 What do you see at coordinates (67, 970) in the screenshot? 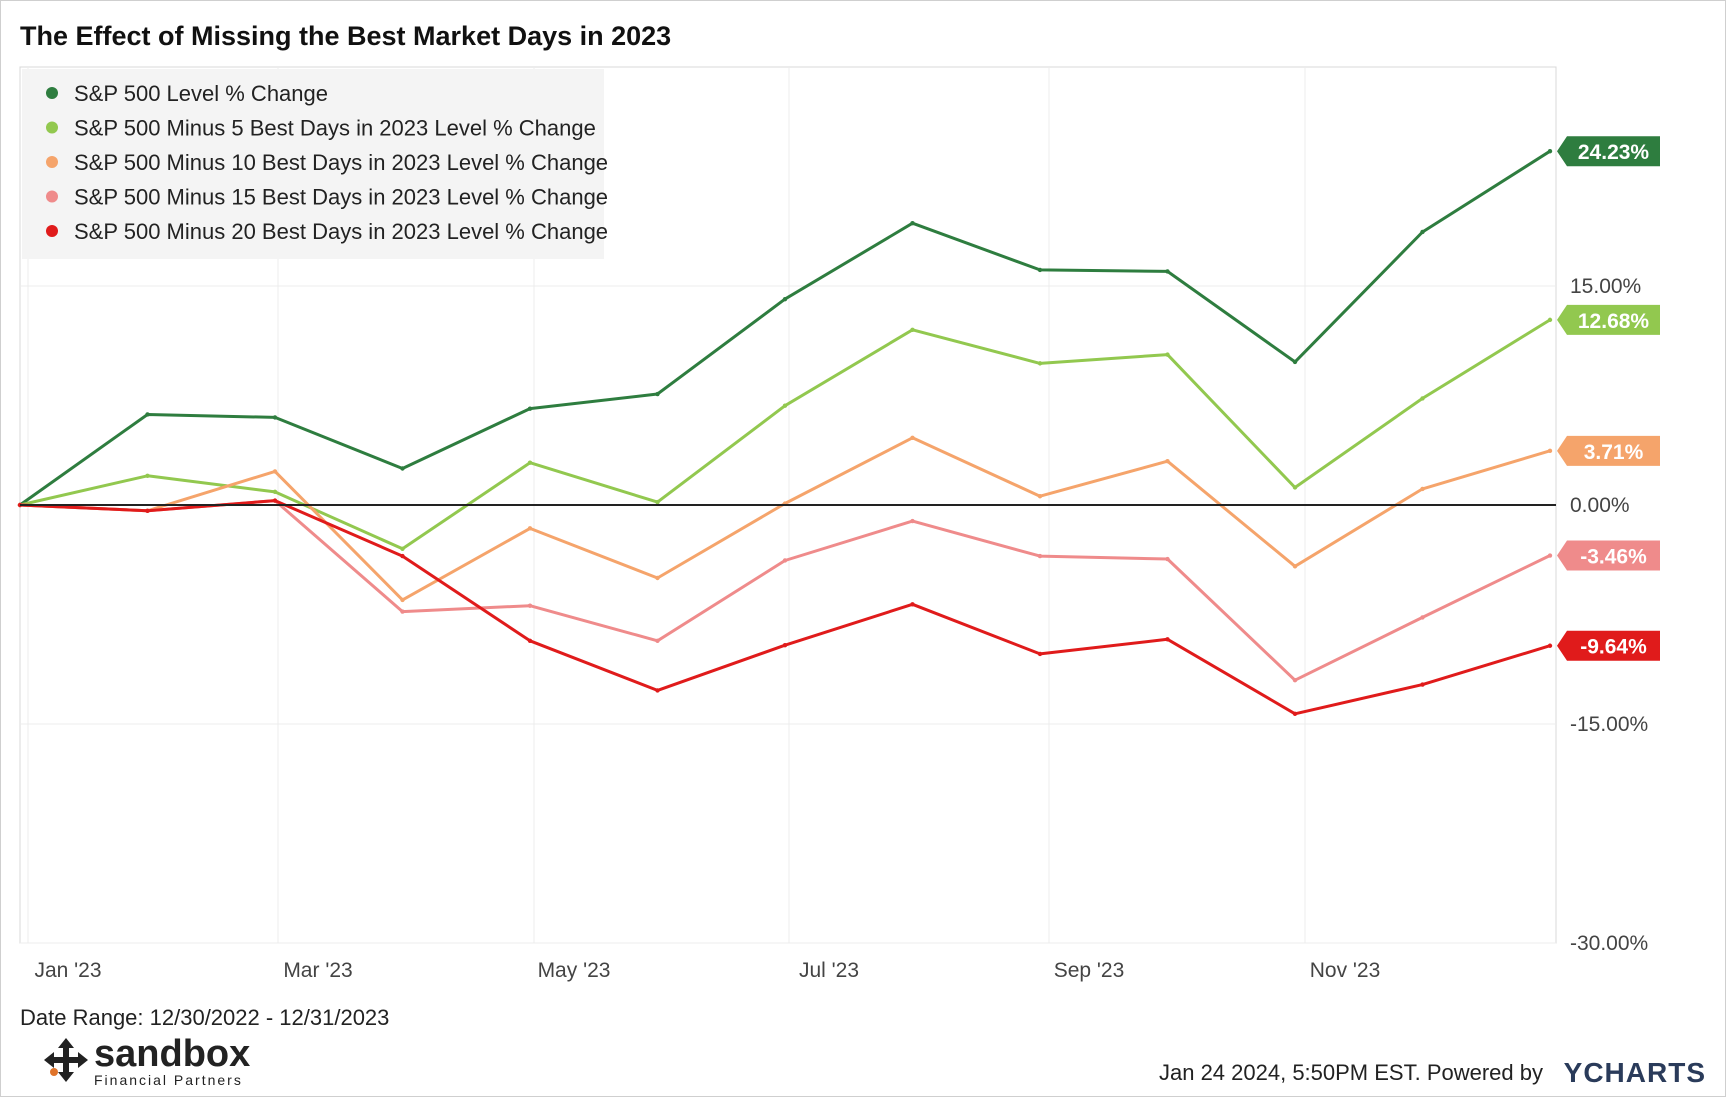
I see `x-tick-label: Jan '23` at bounding box center [67, 970].